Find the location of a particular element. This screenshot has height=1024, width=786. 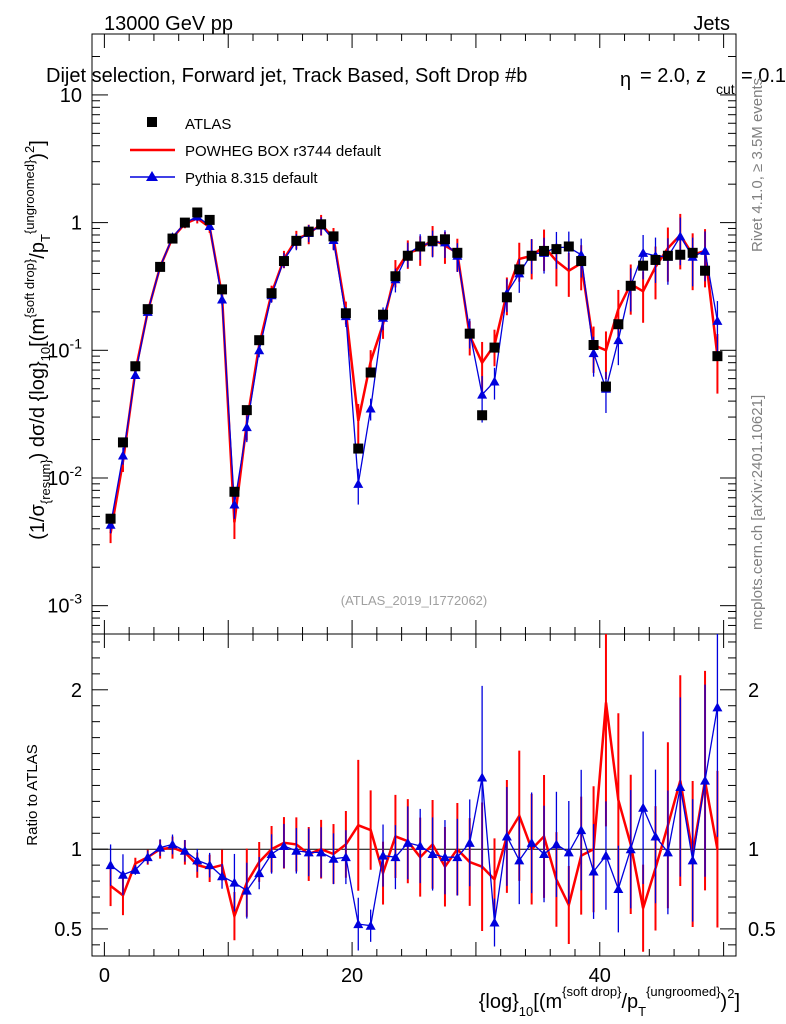

legend-atlas-label: ATLAS is located at coordinates (208, 124).